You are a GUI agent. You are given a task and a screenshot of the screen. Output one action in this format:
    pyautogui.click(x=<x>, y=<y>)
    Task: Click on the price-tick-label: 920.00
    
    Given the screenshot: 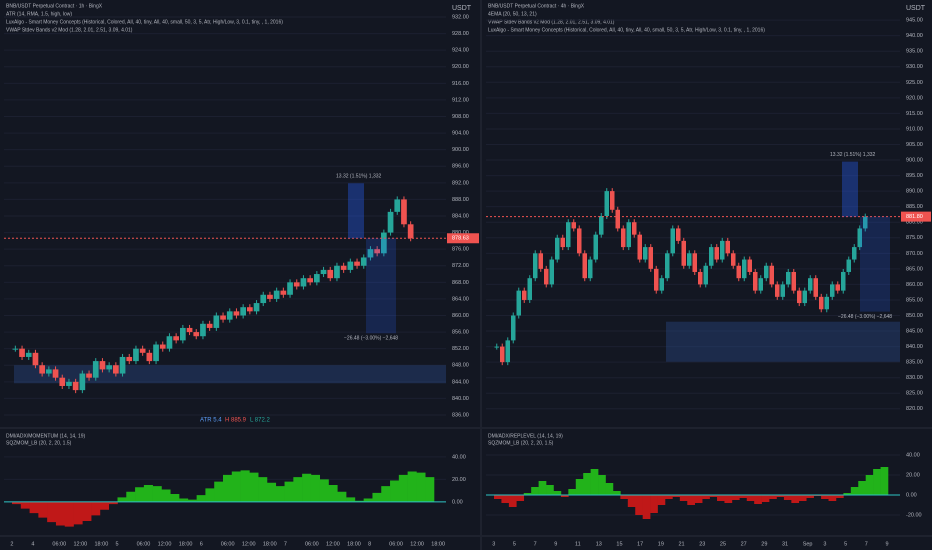 What is the action you would take?
    pyautogui.click(x=914, y=98)
    